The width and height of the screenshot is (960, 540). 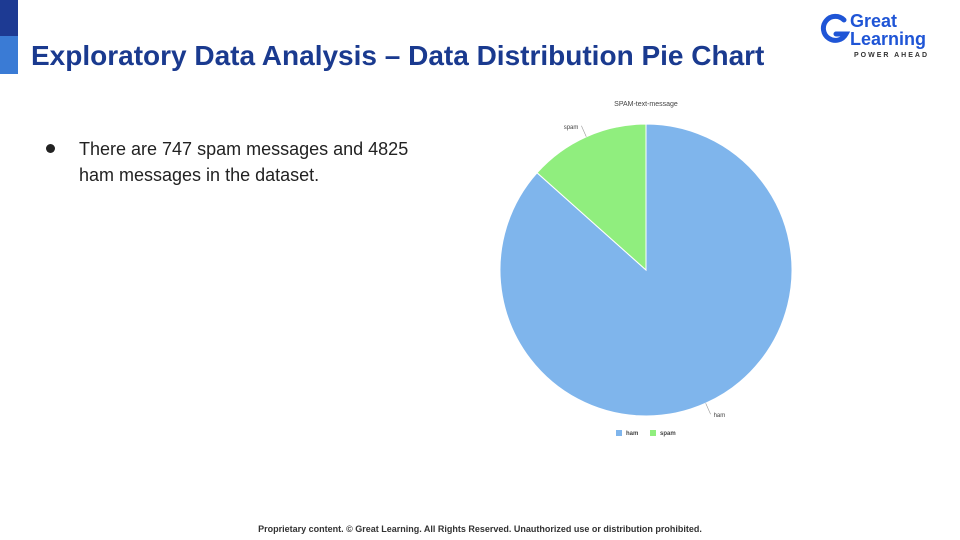 I want to click on logo-wordmark: Great Learning, so click(x=888, y=30).